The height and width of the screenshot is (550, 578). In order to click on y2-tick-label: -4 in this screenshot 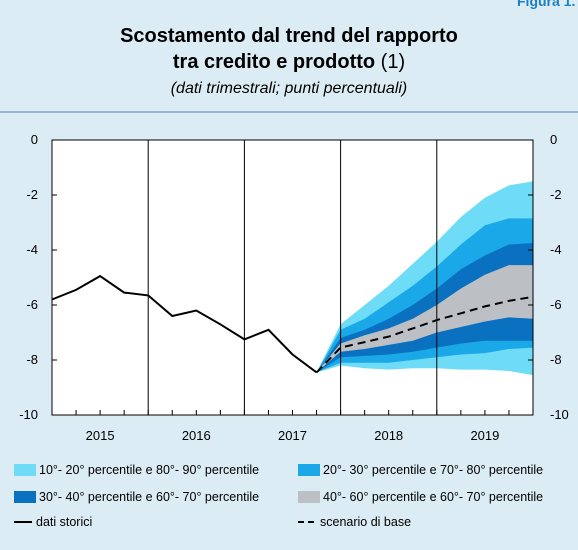, I will do `click(556, 249)`.